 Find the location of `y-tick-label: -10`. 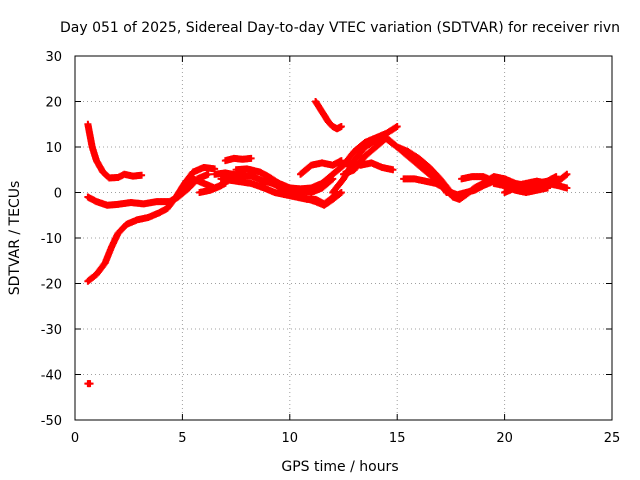

y-tick-label: -10 is located at coordinates (51, 239).